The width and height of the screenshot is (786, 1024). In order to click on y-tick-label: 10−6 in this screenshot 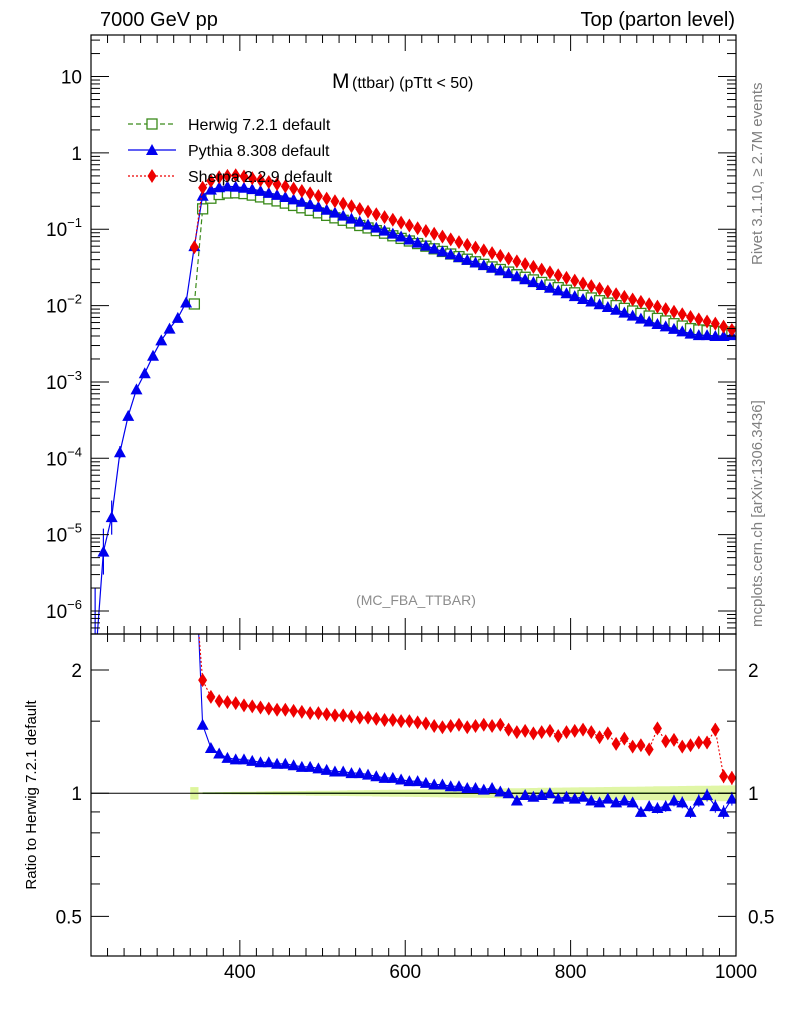, I will do `click(64, 610)`.